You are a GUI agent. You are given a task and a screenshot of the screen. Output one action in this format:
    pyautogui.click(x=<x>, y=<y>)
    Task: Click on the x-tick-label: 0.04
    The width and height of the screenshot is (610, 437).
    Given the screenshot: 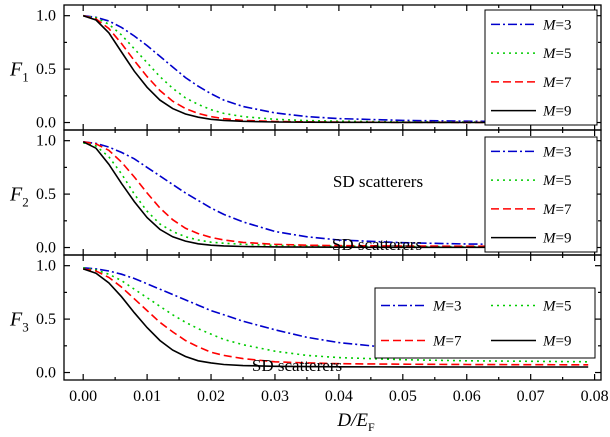 What is the action you would take?
    pyautogui.click(x=339, y=396)
    